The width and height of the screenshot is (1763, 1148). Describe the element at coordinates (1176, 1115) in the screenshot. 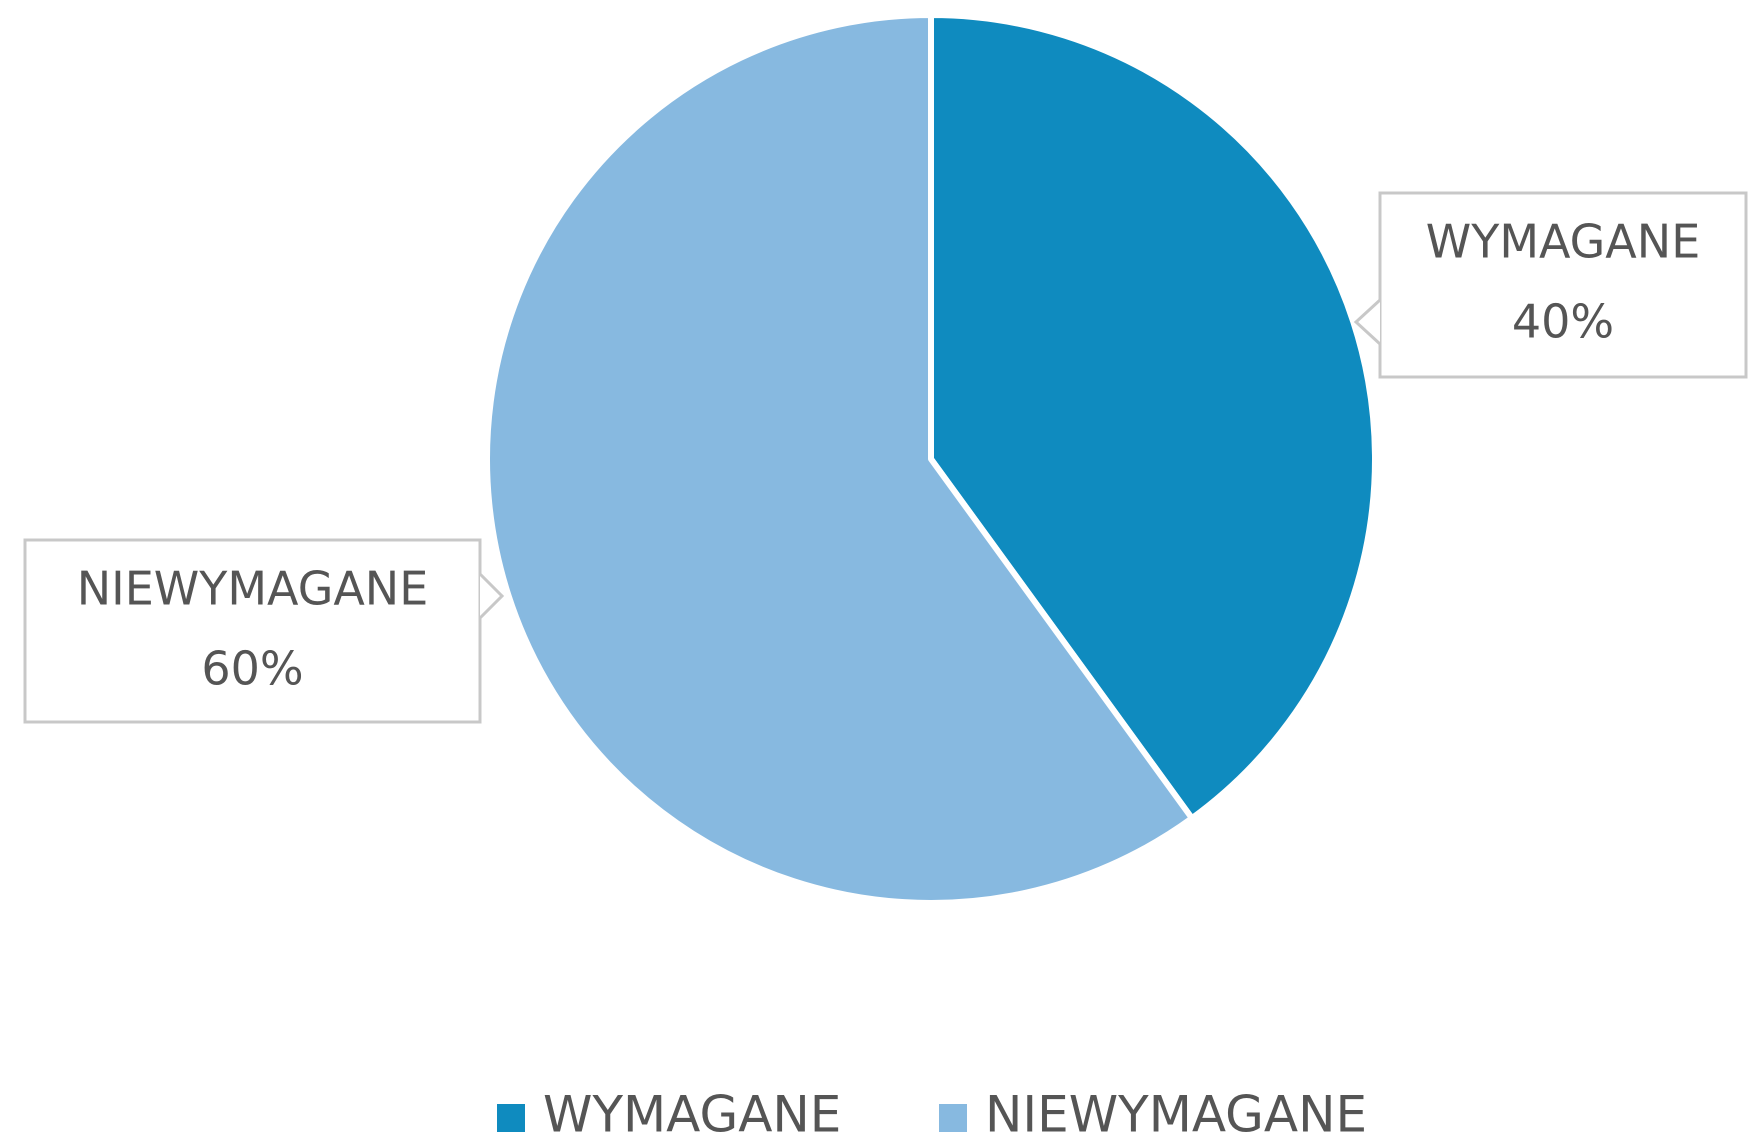

I see `legend-label: NIEWYMAGANE` at that location.